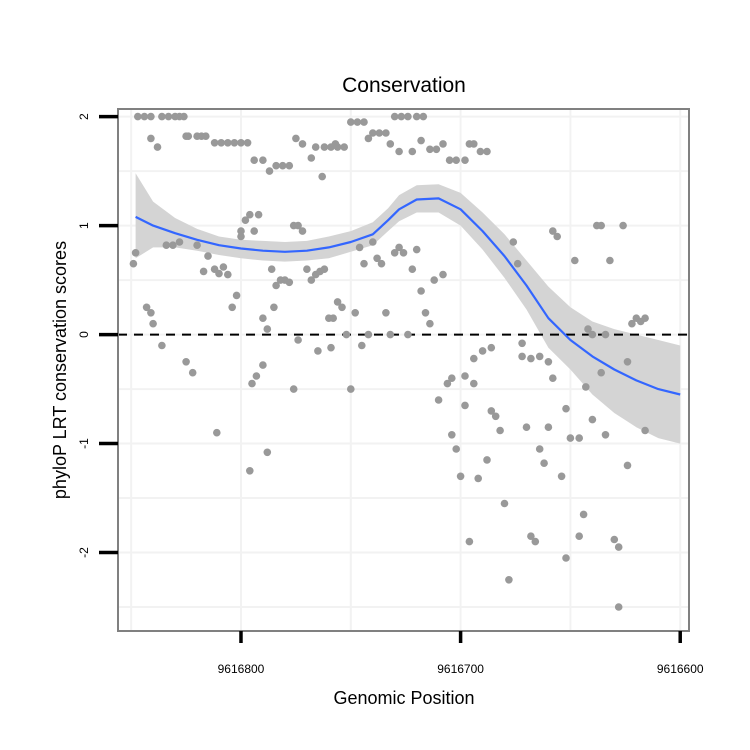 This screenshot has height=750, width=750. Describe the element at coordinates (460, 669) in the screenshot. I see `x-tick-label: 9616700` at that location.